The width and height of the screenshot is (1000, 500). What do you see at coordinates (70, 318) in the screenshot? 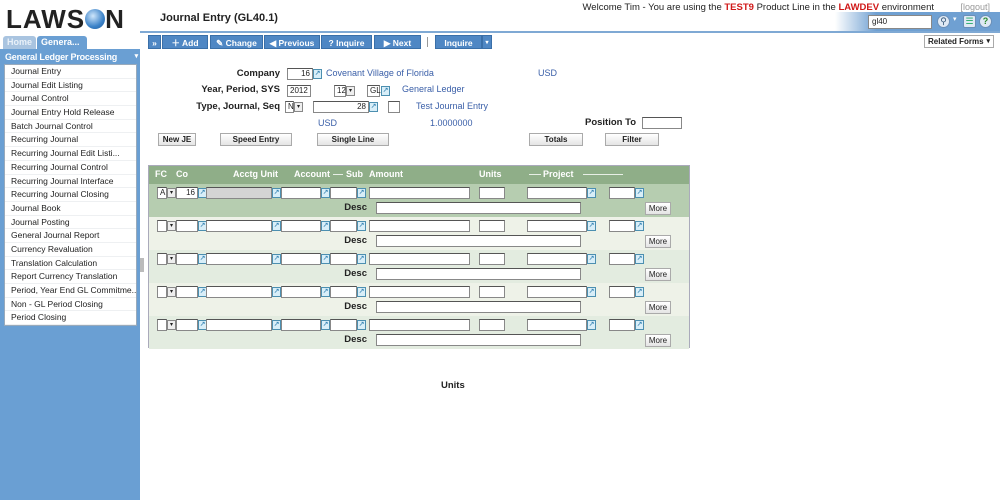
I see `sidebar-item: Period Closing` at bounding box center [70, 318].